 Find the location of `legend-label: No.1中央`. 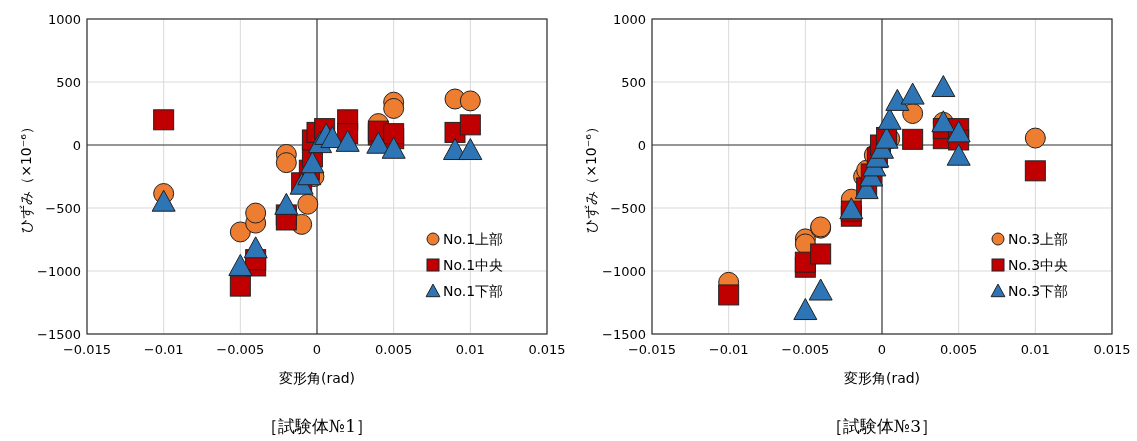

legend-label: No.1中央 is located at coordinates (473, 265).